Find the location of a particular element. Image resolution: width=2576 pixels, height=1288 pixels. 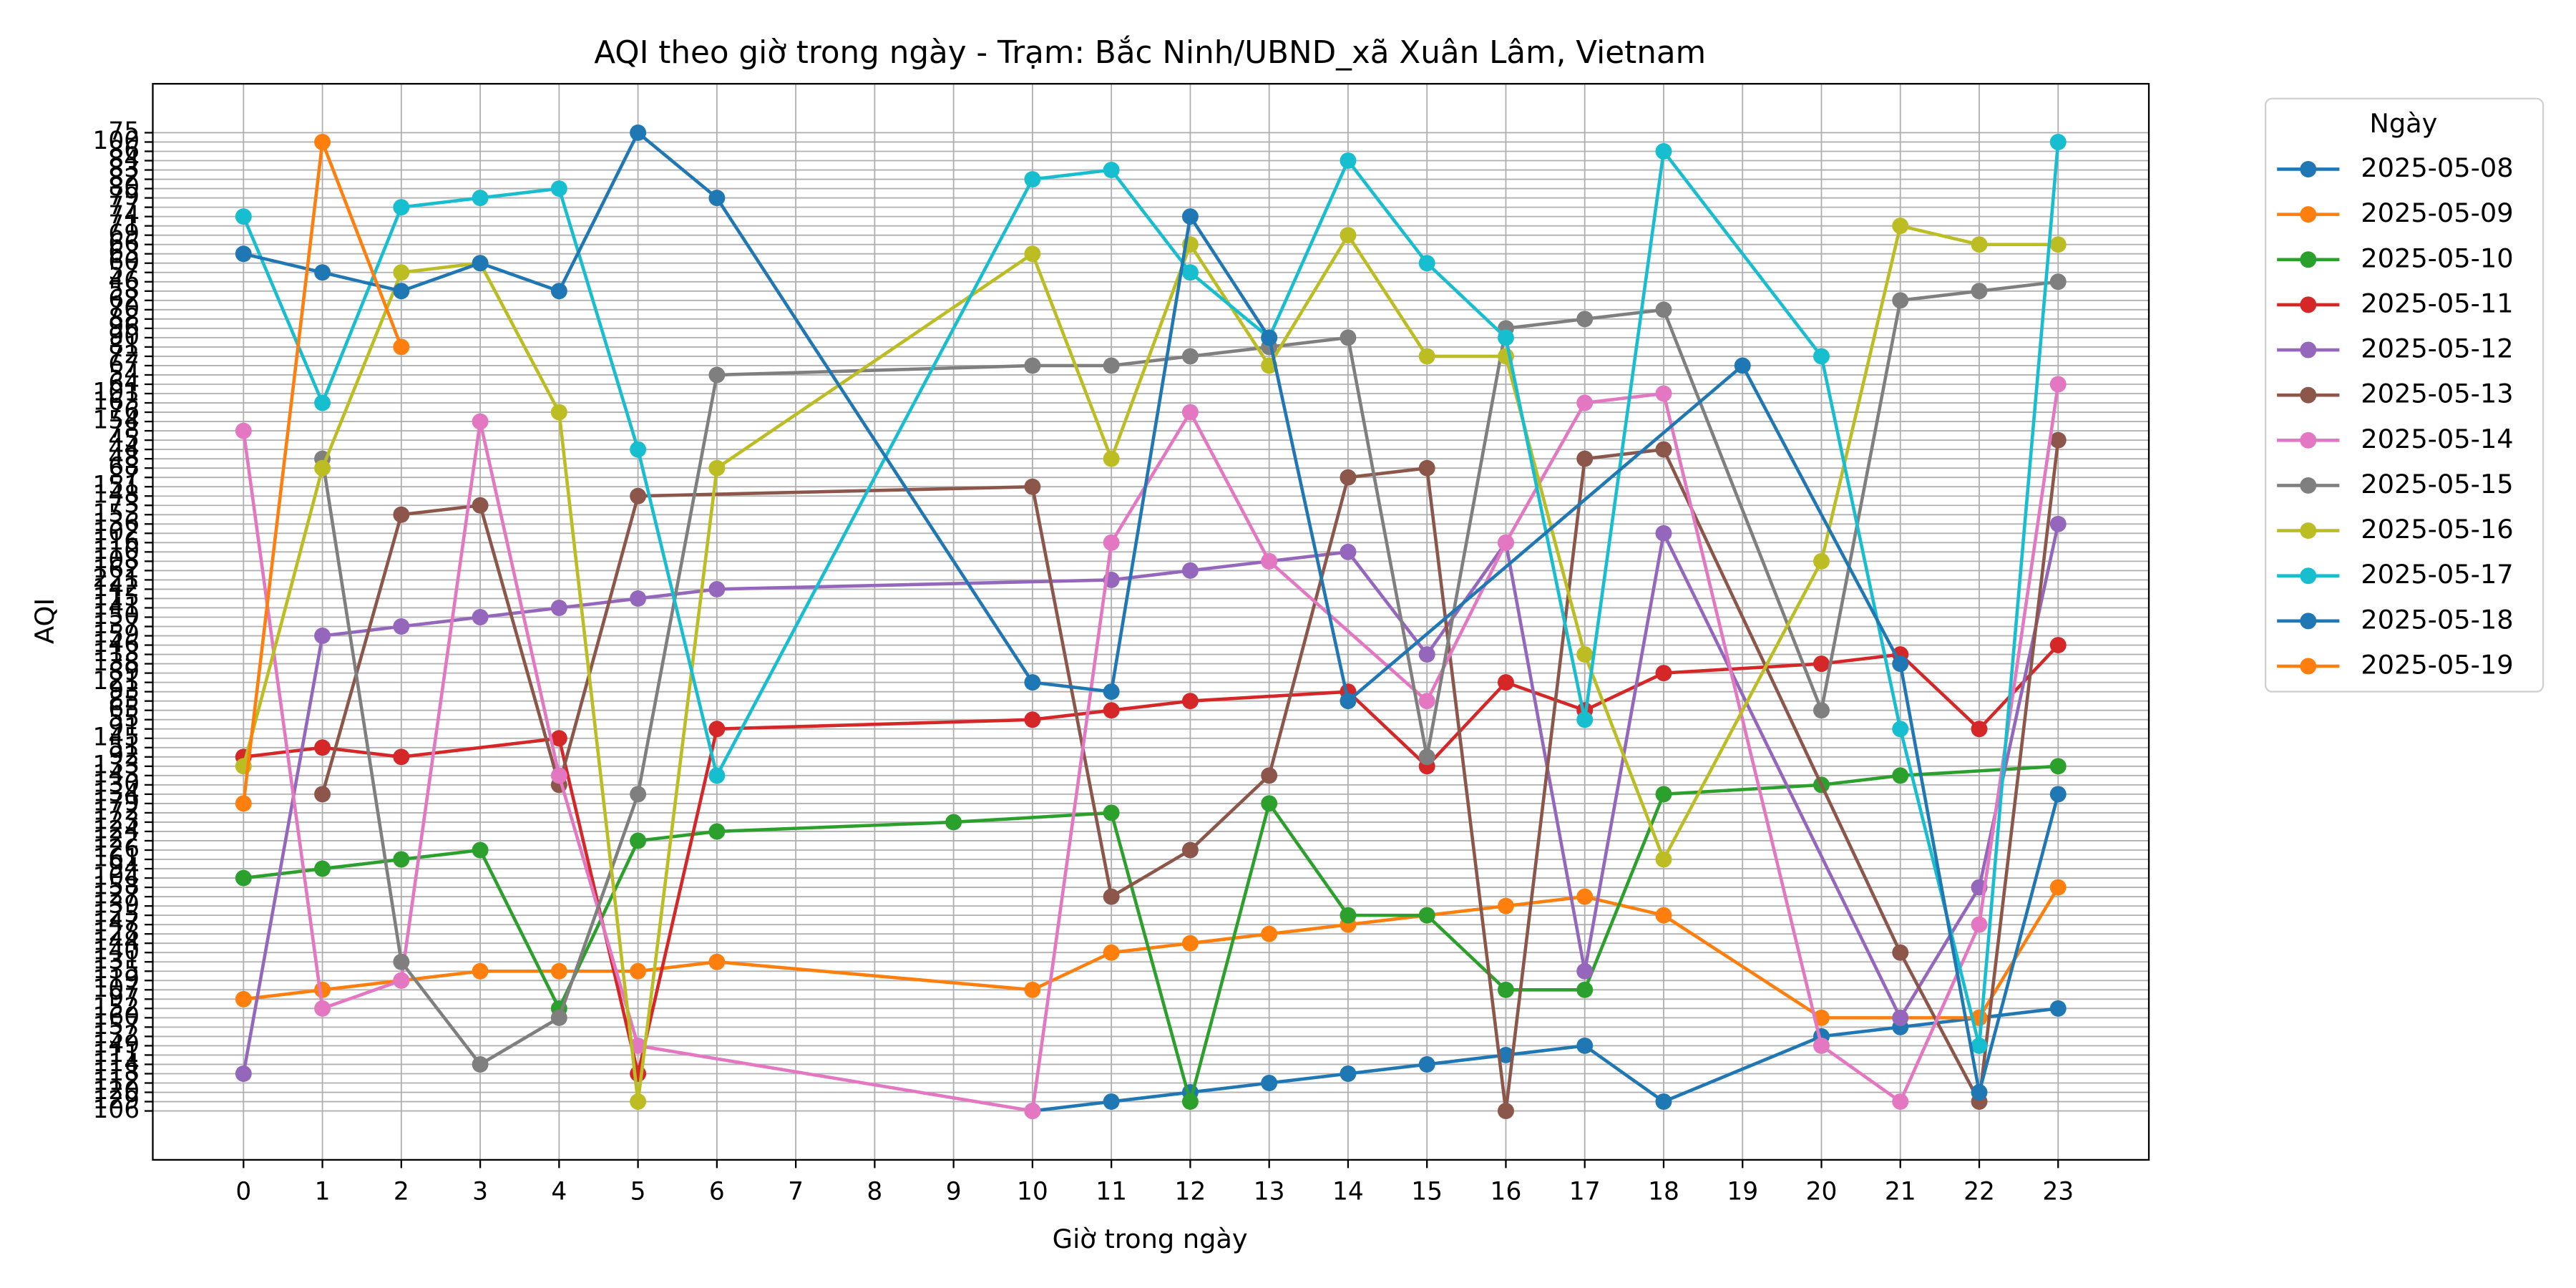

x-tick-label: 5 is located at coordinates (638, 1191).